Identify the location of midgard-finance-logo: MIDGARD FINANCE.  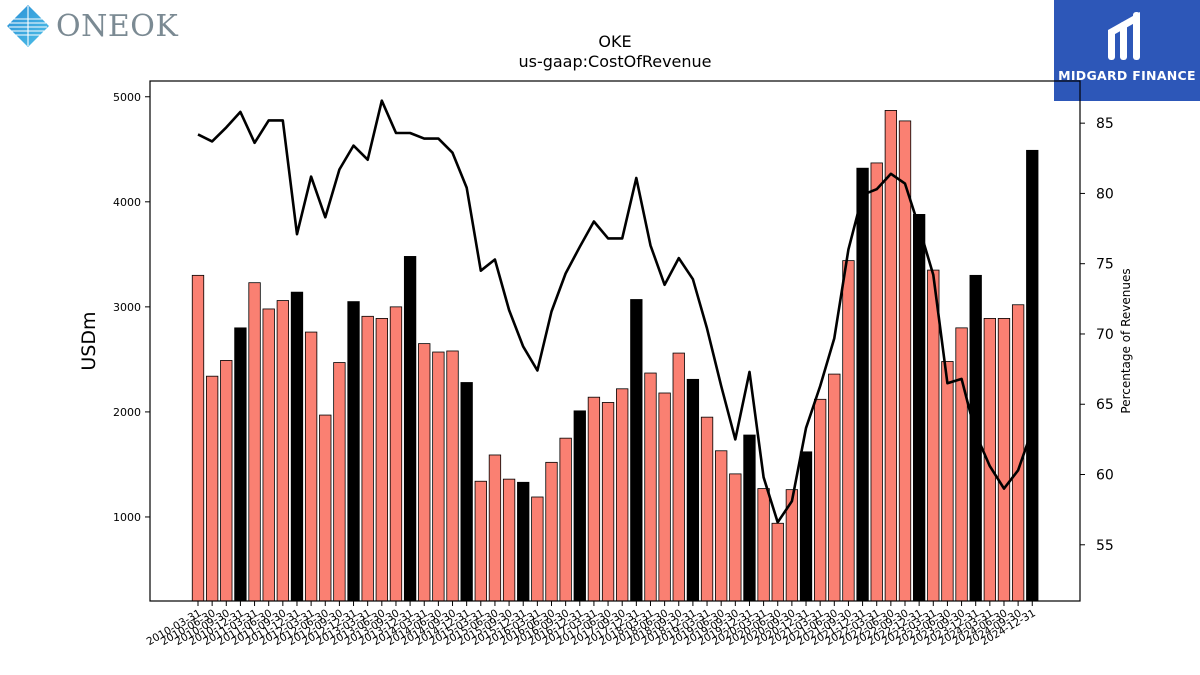
(1127, 50).